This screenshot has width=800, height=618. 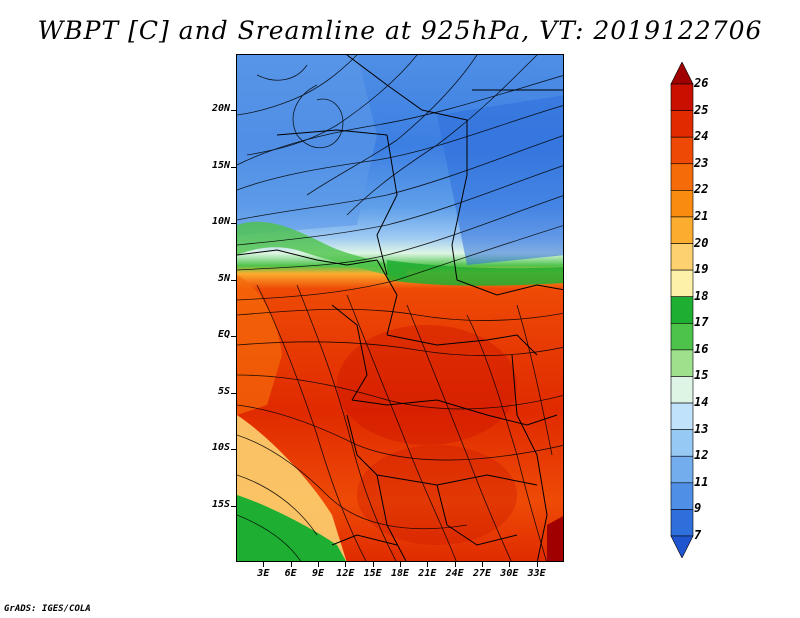 What do you see at coordinates (291, 528) in the screenshot?
I see `wbpt-green-sw` at bounding box center [291, 528].